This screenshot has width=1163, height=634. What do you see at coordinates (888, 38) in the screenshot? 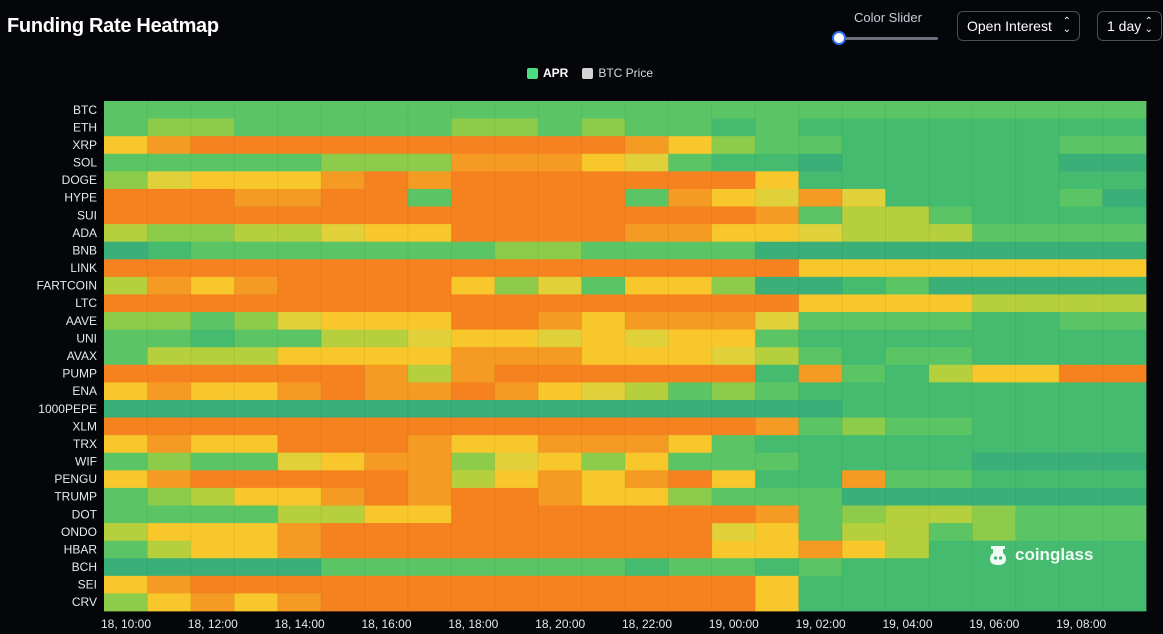
I see `color-slider-track` at bounding box center [888, 38].